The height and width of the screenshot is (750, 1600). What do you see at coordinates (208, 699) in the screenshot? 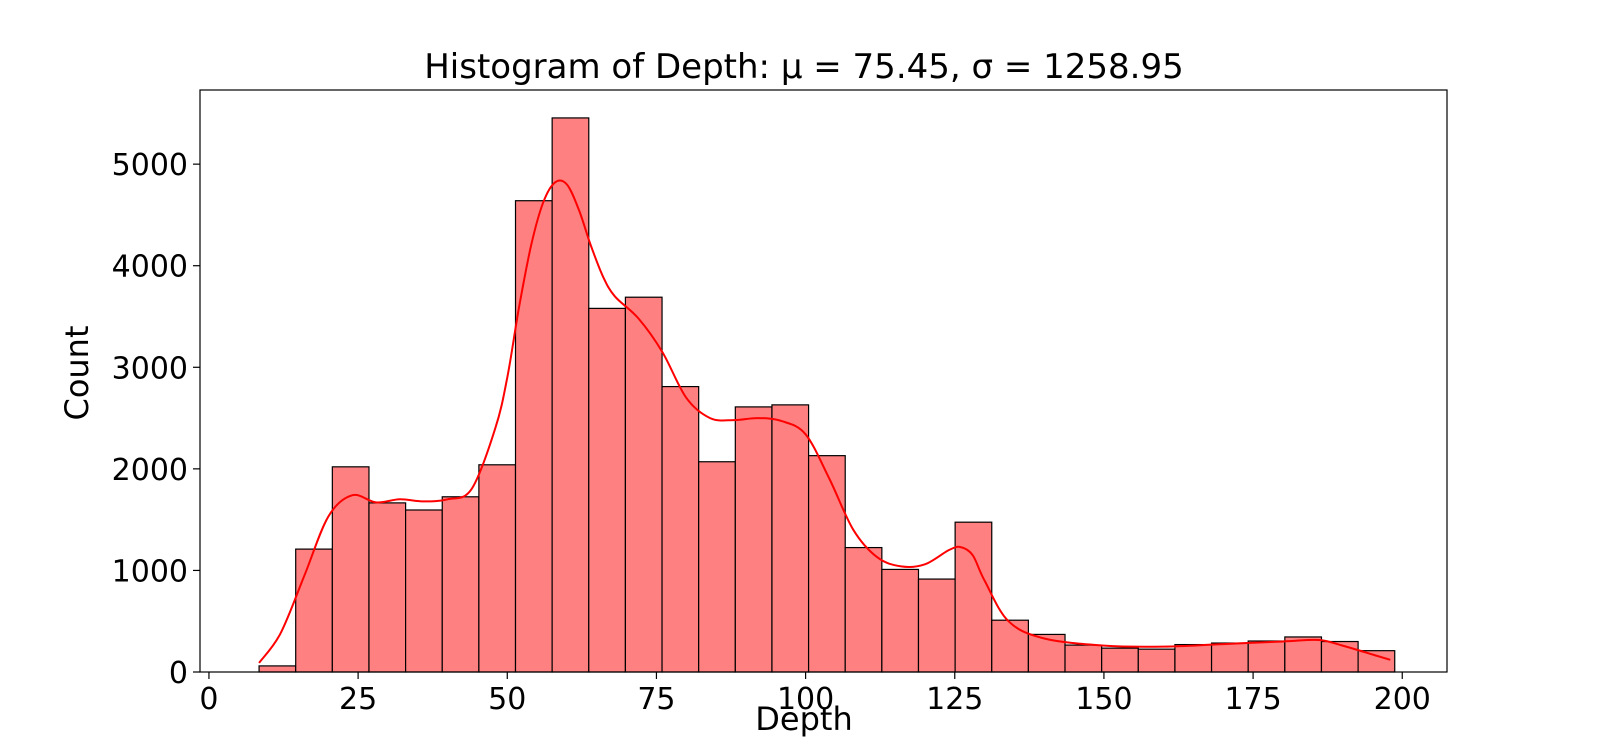
I see `x-tick-label: 0` at bounding box center [208, 699].